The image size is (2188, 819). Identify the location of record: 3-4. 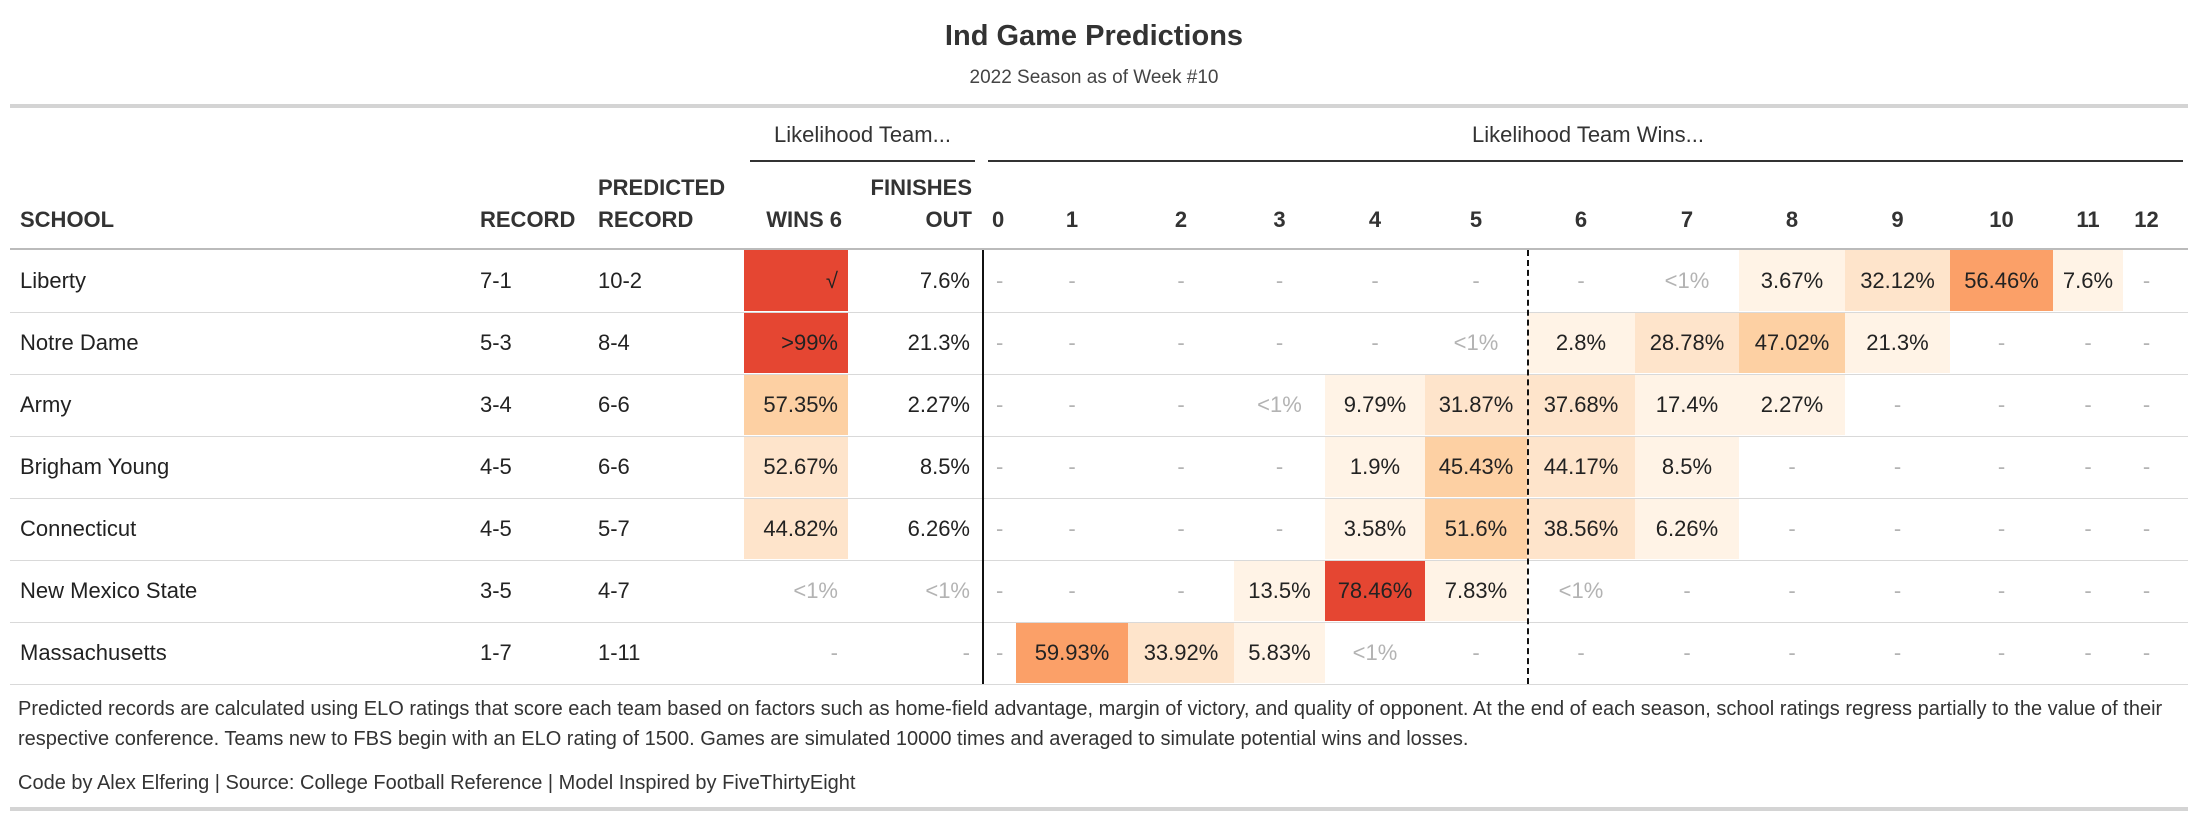
(496, 404).